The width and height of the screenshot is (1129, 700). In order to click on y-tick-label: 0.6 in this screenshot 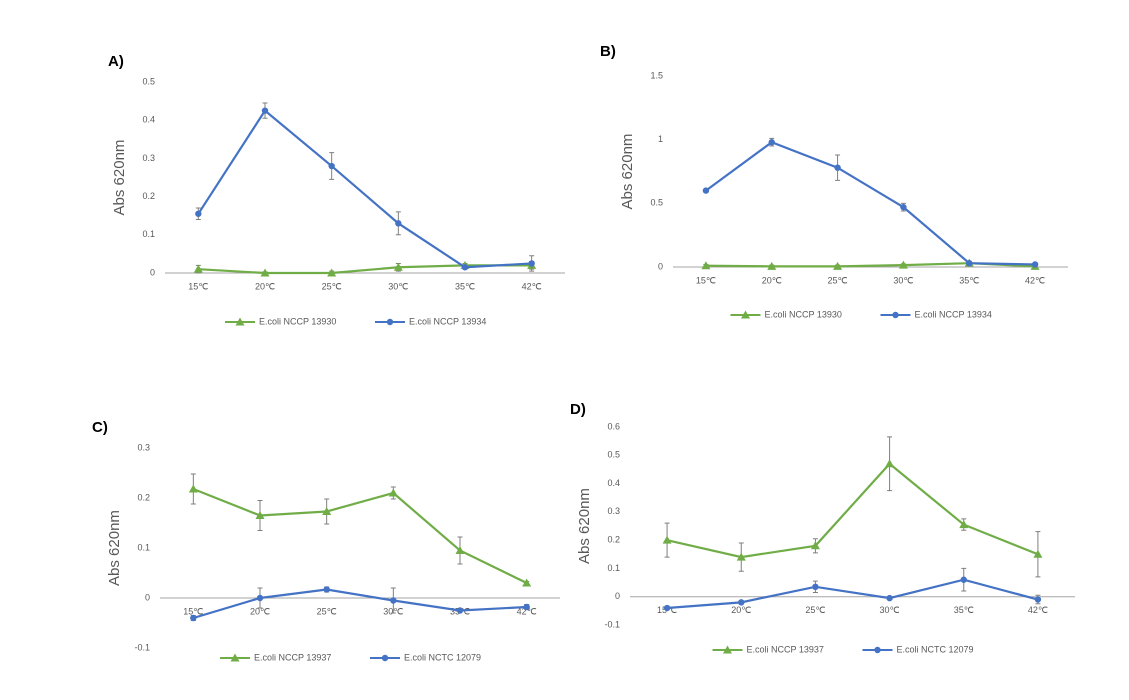, I will do `click(613, 426)`.